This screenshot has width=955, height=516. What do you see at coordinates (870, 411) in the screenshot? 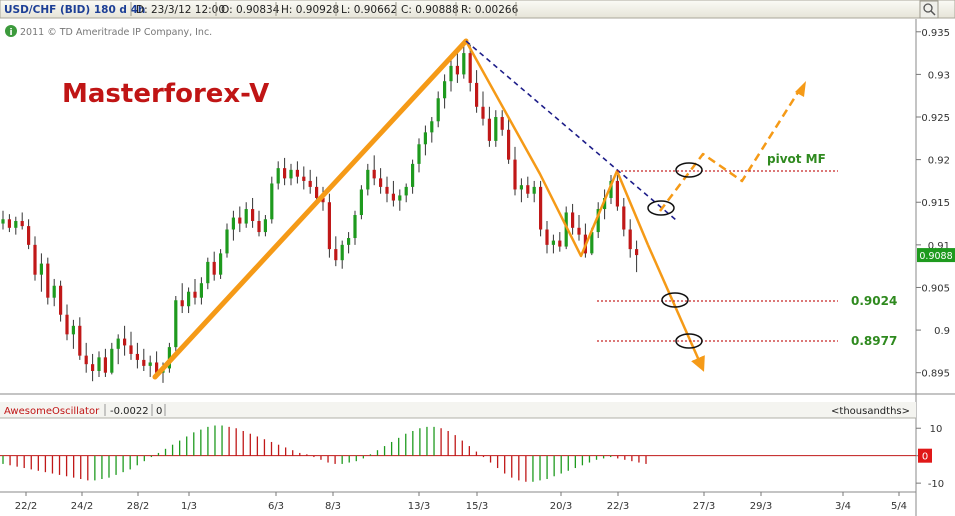
I see `oscillator-scale-label: <thousandths>` at bounding box center [870, 411].